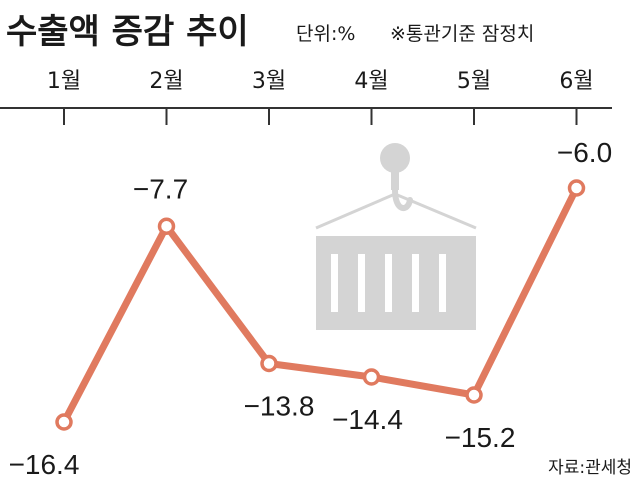  Describe the element at coordinates (44, 464) in the screenshot. I see `data-label: −16.4` at that location.